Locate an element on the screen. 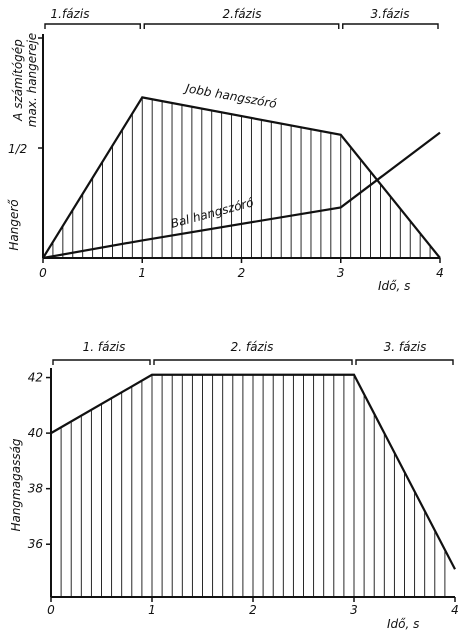  y-tick-label: 42 is located at coordinates (35, 378).